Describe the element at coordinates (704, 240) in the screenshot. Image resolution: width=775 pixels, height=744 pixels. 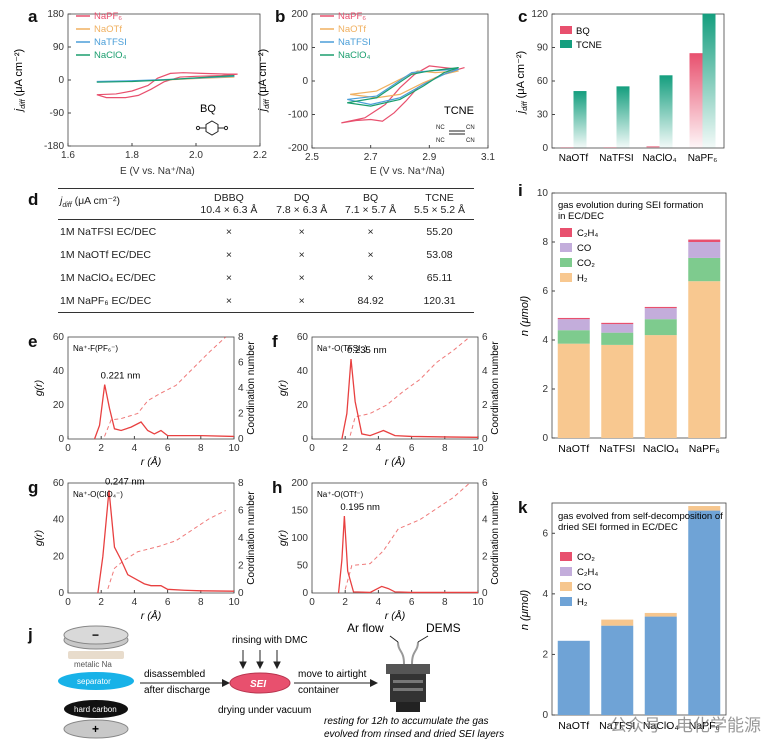
I see `bar-C2H4-NaPF6` at that location.